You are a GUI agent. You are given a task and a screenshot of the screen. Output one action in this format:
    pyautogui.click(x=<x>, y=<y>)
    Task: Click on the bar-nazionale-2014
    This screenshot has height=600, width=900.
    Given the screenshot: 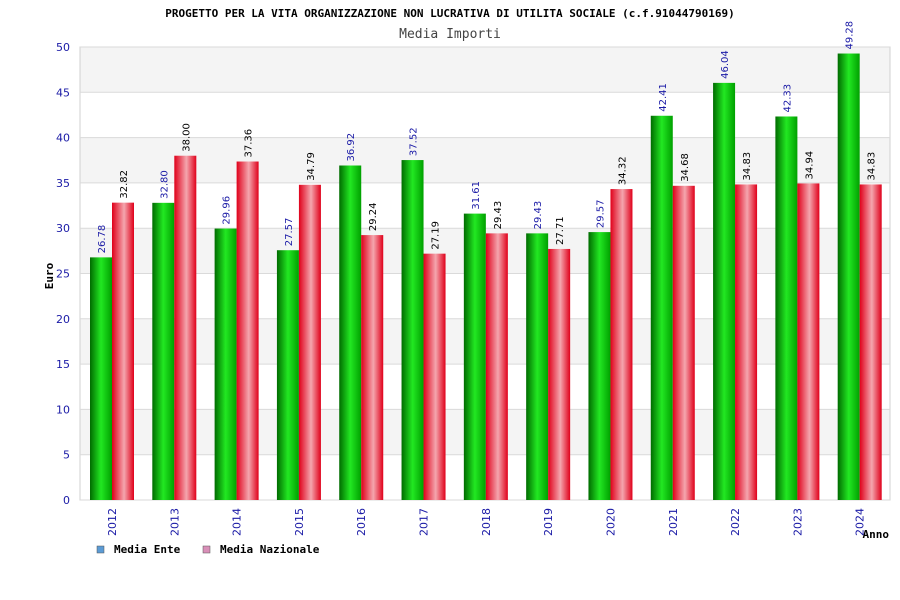 What is the action you would take?
    pyautogui.click(x=247, y=330)
    